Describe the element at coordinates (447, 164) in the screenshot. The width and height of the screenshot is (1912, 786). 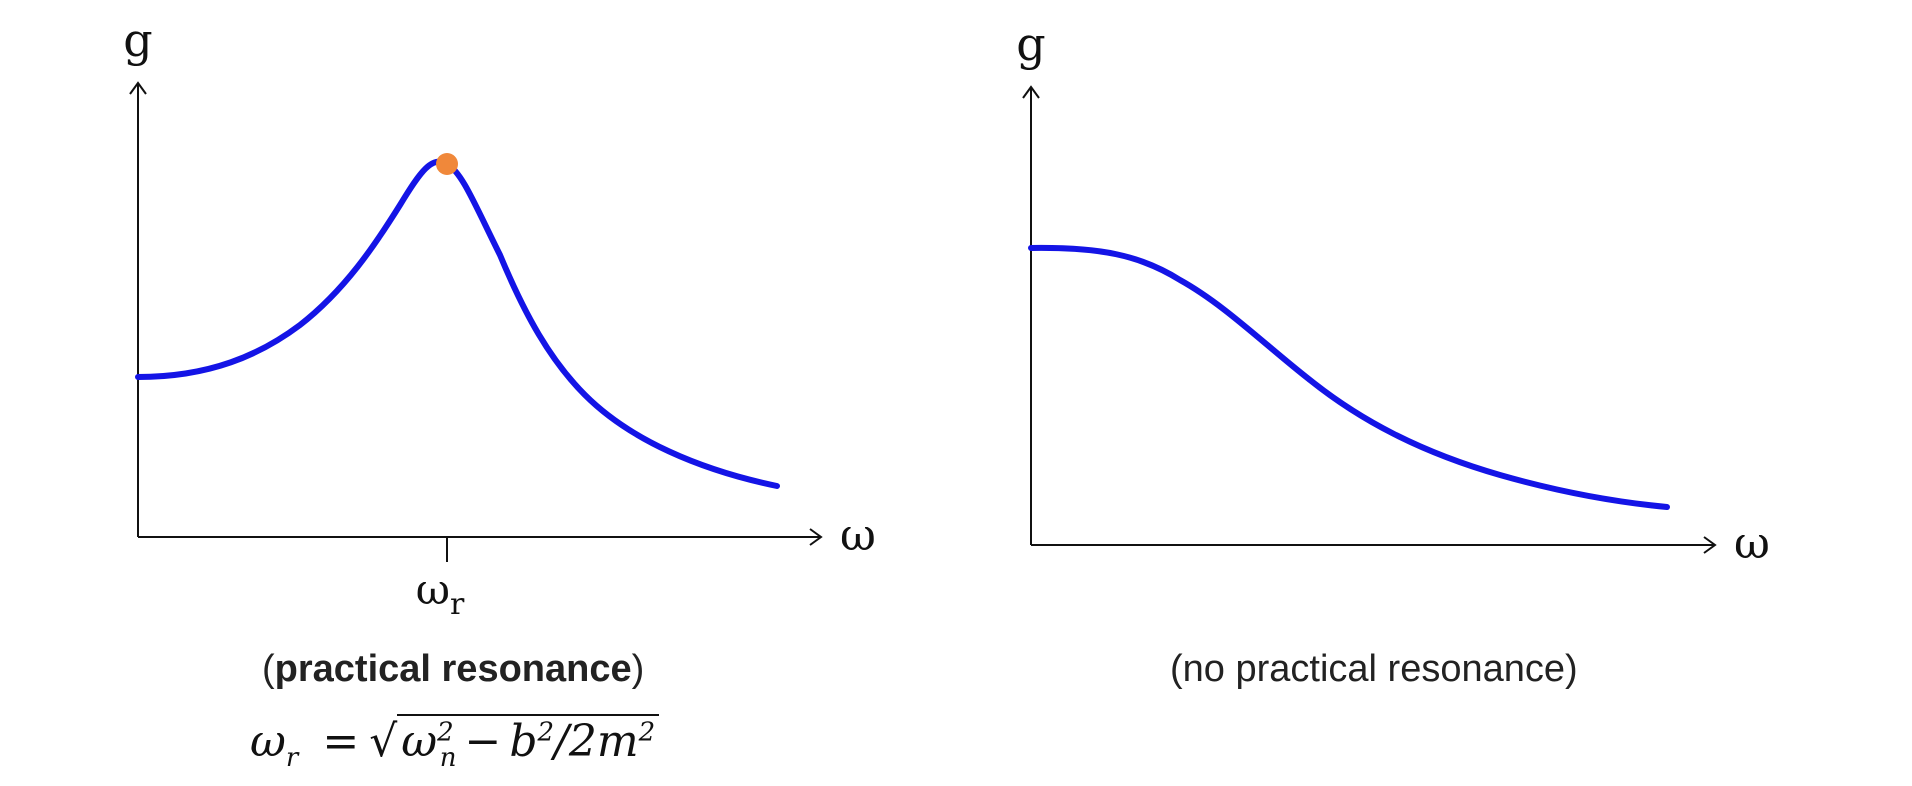
I see `peak-marker` at that location.